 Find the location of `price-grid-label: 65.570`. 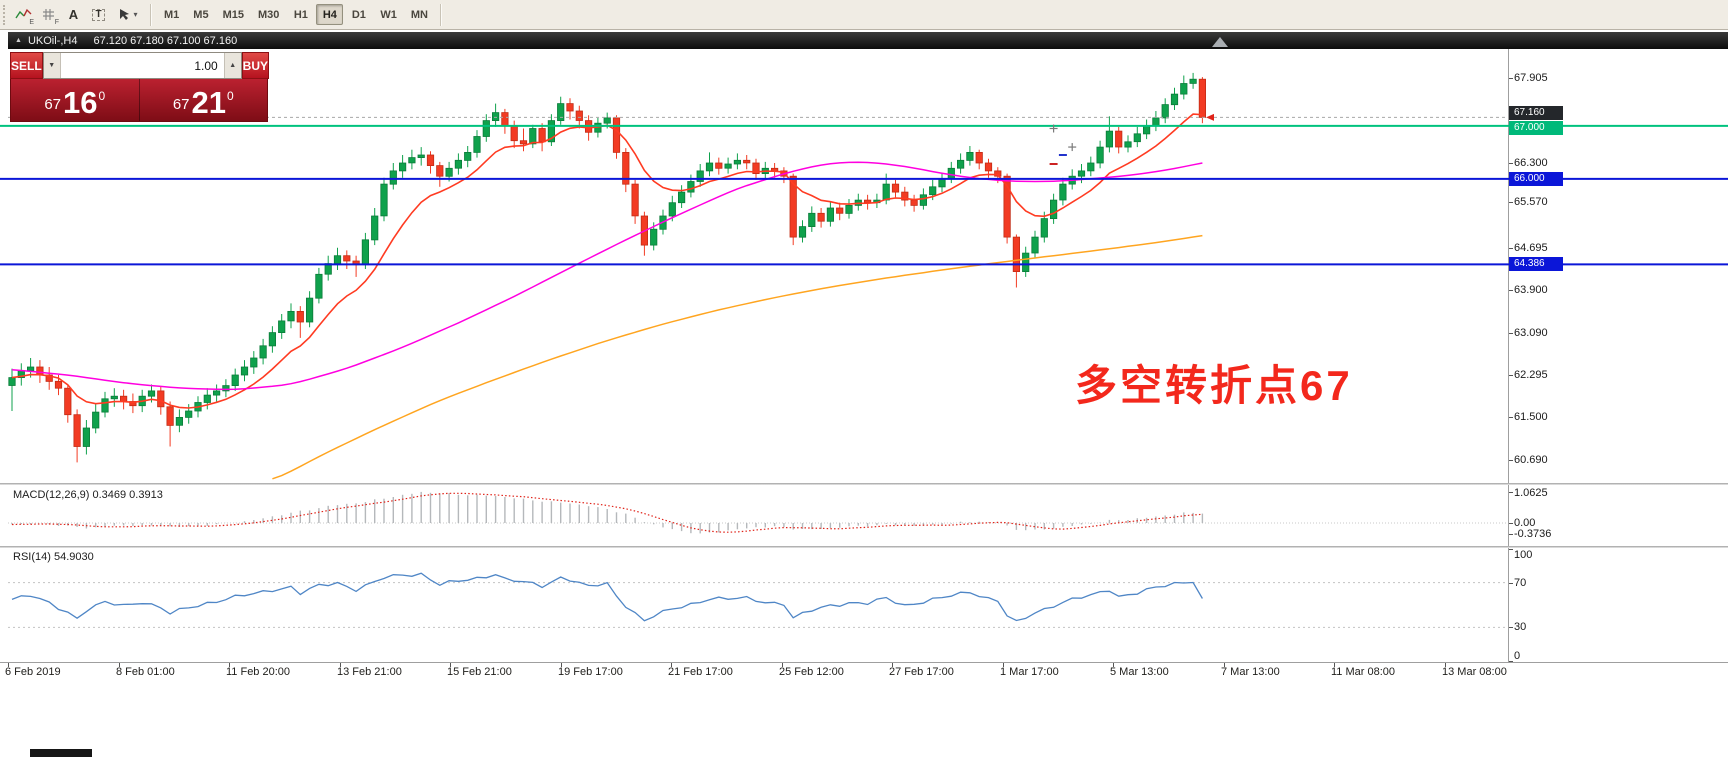

price-grid-label: 65.570 is located at coordinates (1531, 202).